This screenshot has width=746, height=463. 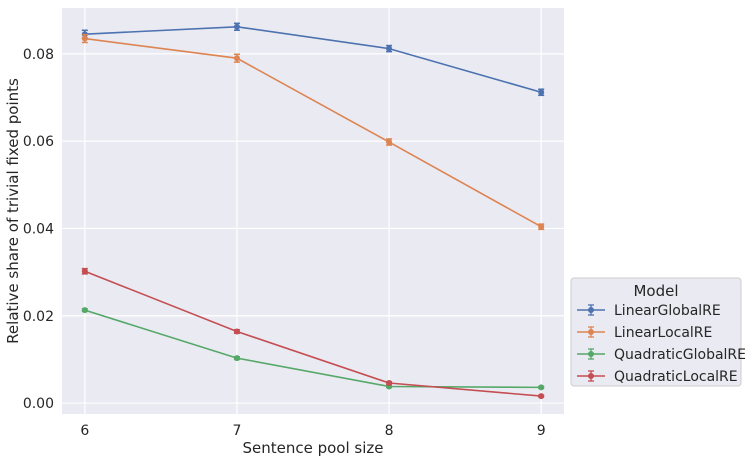 I want to click on legend-item-QuadraticLocalRE: QuadraticLocalRE, so click(x=657, y=377).